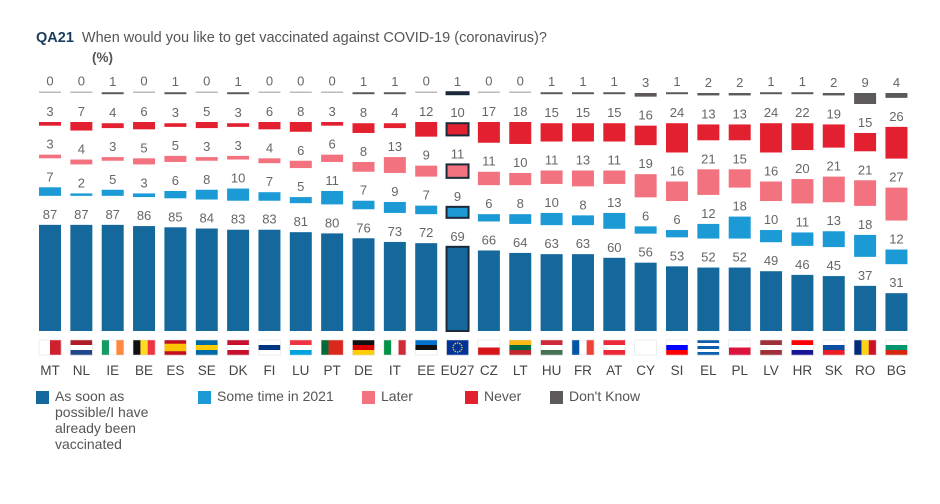  What do you see at coordinates (645, 115) in the screenshot?
I see `data-label: 16` at bounding box center [645, 115].